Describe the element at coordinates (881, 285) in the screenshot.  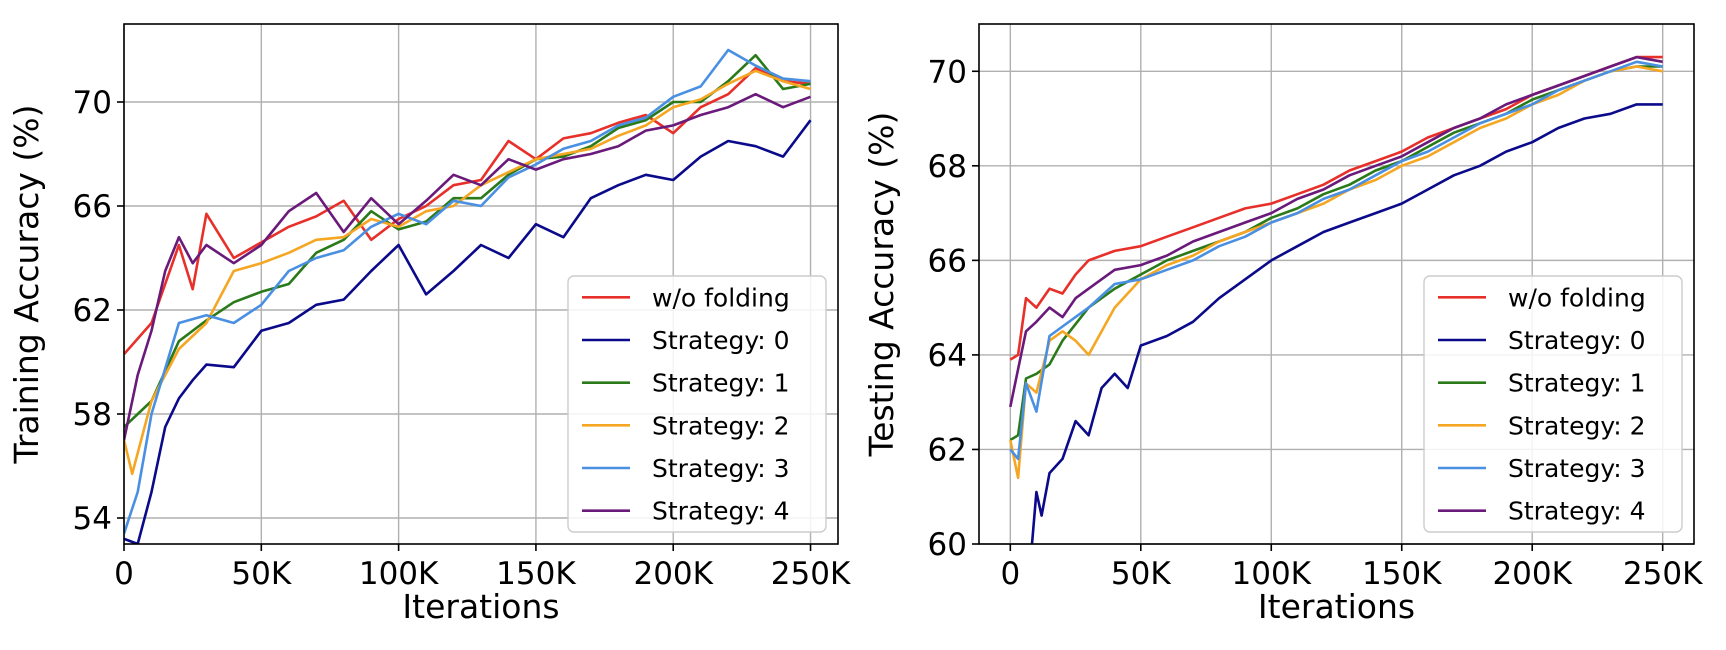
I see `y-axis-label: Testing Accuracy (%)` at that location.